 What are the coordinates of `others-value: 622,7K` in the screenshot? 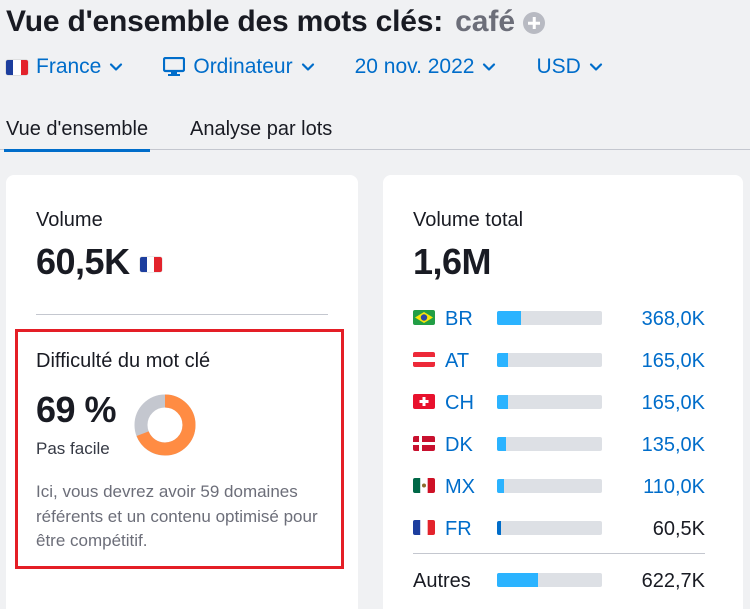 It's located at (673, 581).